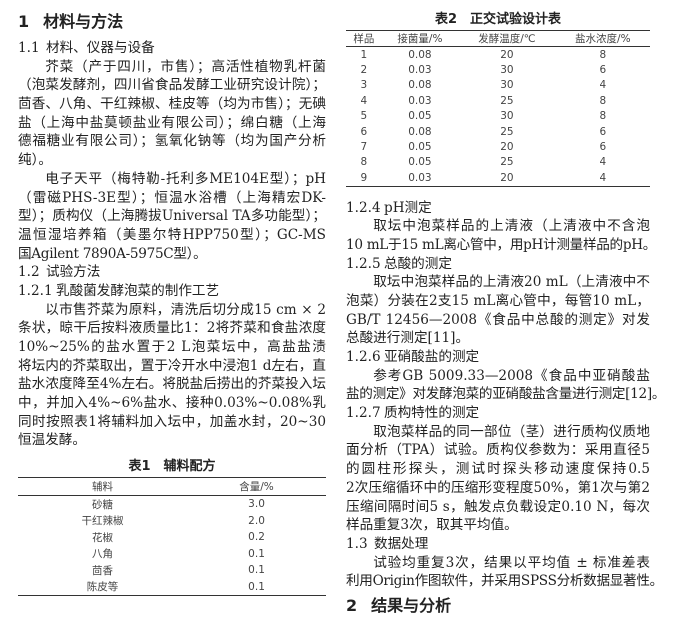 This screenshot has width=680, height=623. What do you see at coordinates (172, 384) in the screenshot?
I see `paragraph-line: 盐水浓度降至4%左右。将脱盐后捞出的芥菜投入坛` at bounding box center [172, 384].